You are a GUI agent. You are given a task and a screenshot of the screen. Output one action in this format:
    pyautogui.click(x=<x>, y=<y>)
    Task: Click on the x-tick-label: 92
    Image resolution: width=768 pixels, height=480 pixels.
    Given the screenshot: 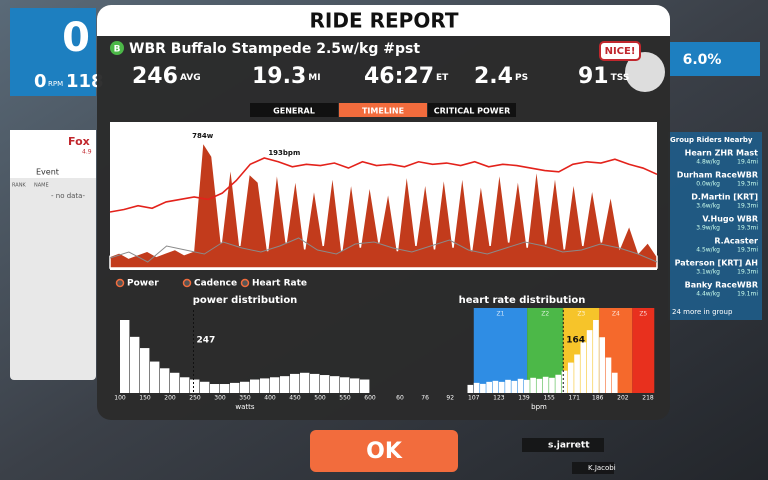 What is the action you would take?
    pyautogui.click(x=450, y=398)
    